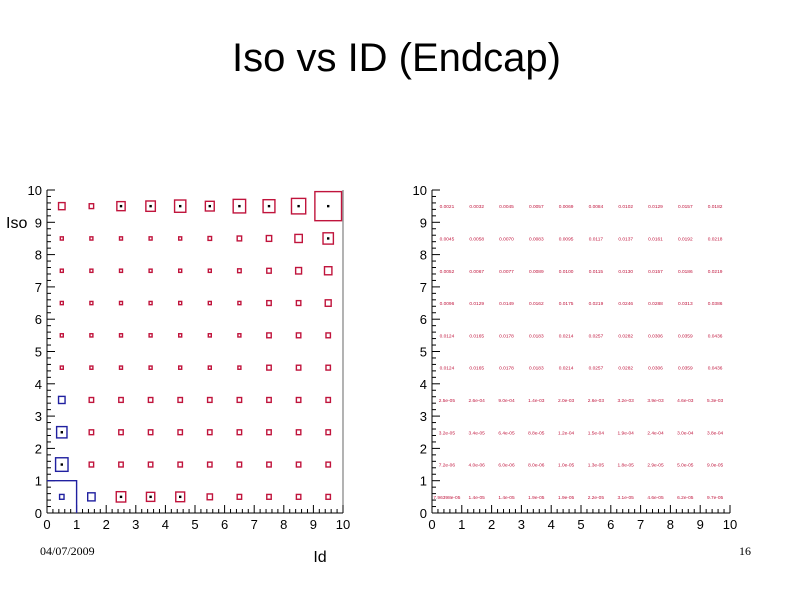  What do you see at coordinates (313, 524) in the screenshot?
I see `left-x-tick-label: 9` at bounding box center [313, 524].